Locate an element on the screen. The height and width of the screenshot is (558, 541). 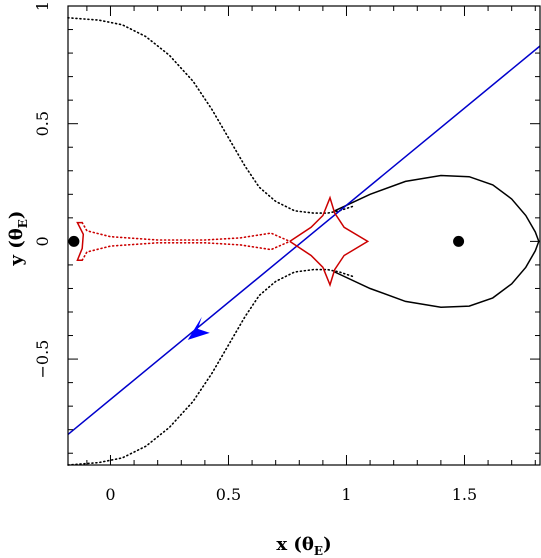
y-tick-label: 0 is located at coordinates (42, 241).